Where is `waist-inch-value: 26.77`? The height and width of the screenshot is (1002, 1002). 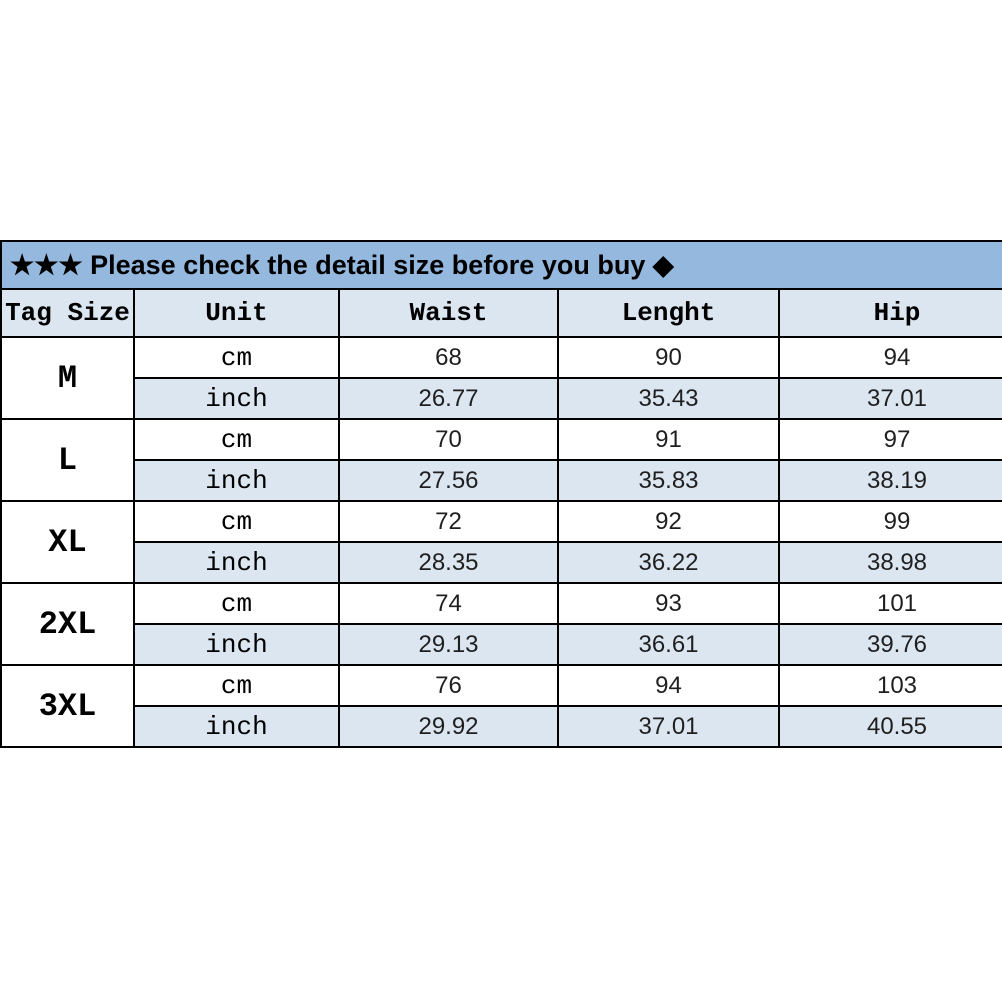
waist-inch-value: 26.77 is located at coordinates (448, 398).